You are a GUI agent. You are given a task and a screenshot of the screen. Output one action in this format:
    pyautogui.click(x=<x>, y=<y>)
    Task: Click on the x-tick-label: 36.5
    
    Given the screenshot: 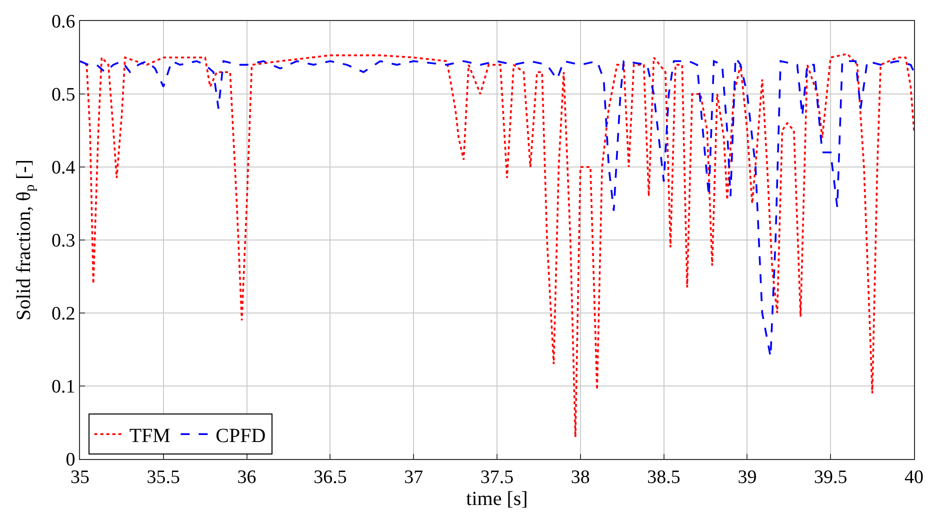 What is the action you would take?
    pyautogui.click(x=330, y=477)
    